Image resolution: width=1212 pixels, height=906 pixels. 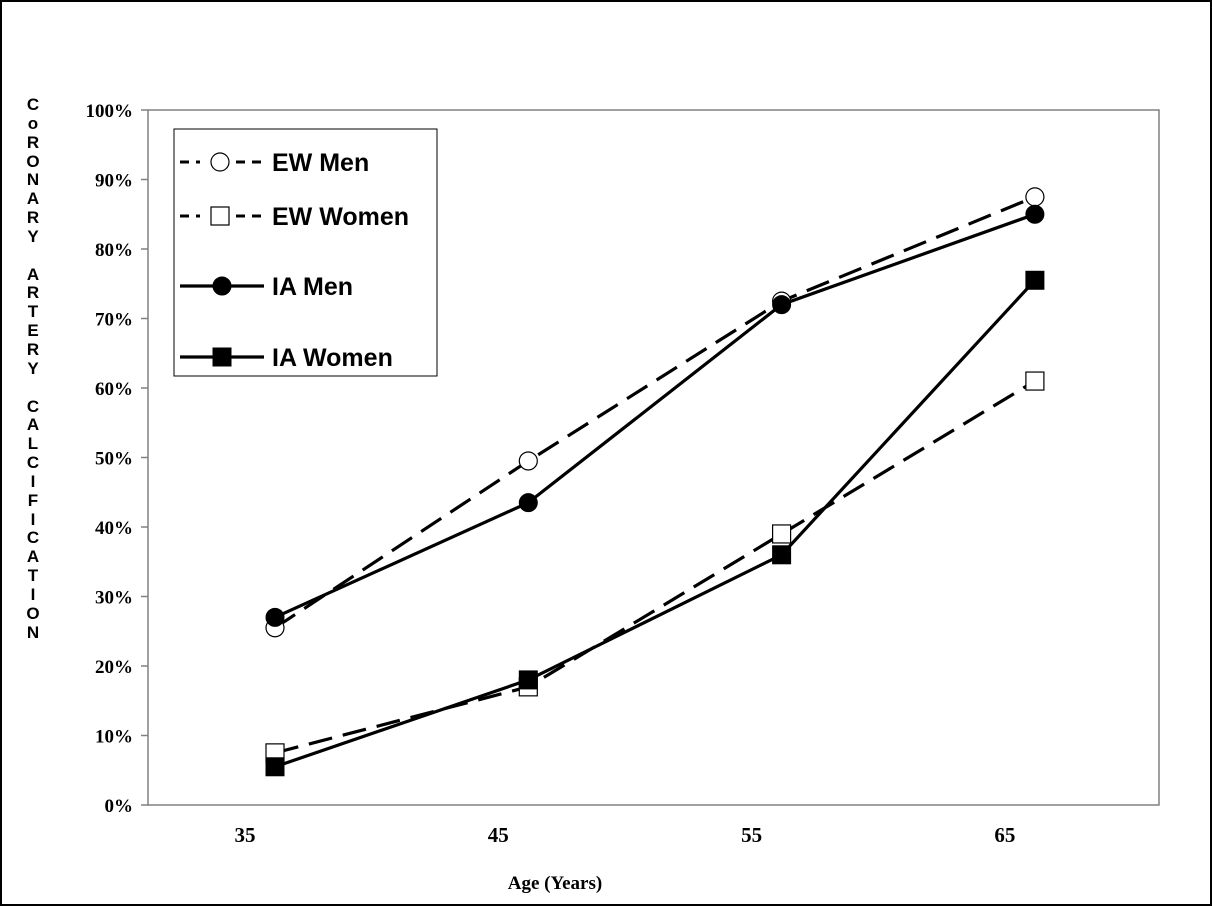 What do you see at coordinates (266, 287) in the screenshot?
I see `legend-item-ia-men: IA Men` at bounding box center [266, 287].